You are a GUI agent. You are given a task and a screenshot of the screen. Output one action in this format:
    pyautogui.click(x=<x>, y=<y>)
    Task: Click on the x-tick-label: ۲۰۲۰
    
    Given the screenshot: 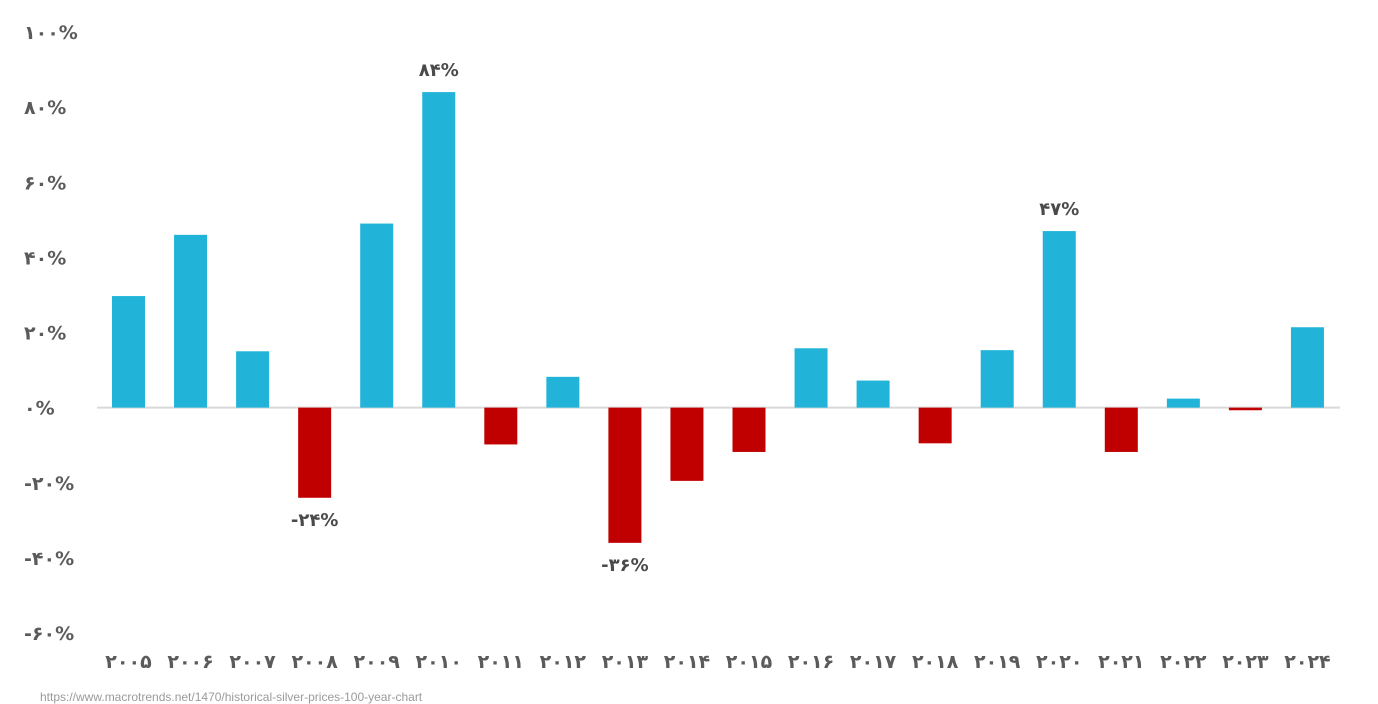 What is the action you would take?
    pyautogui.click(x=1059, y=662)
    